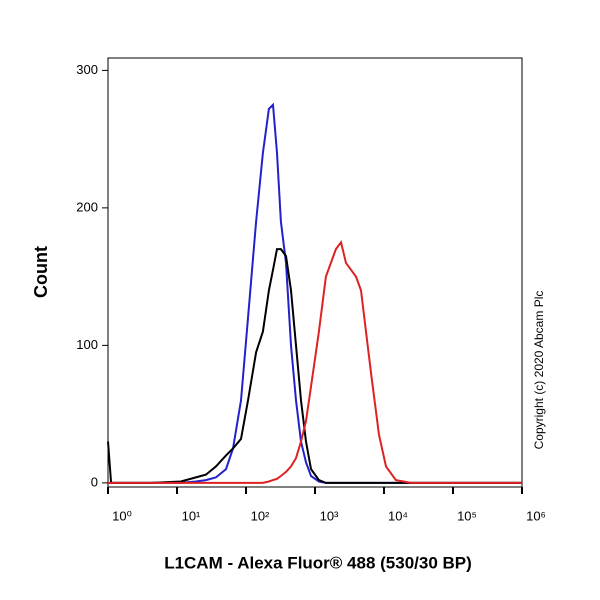 This screenshot has width=600, height=600. I want to click on x-axis-label: L1CAM - Alexa Fluor® 488 (530/30 BP), so click(318, 562).